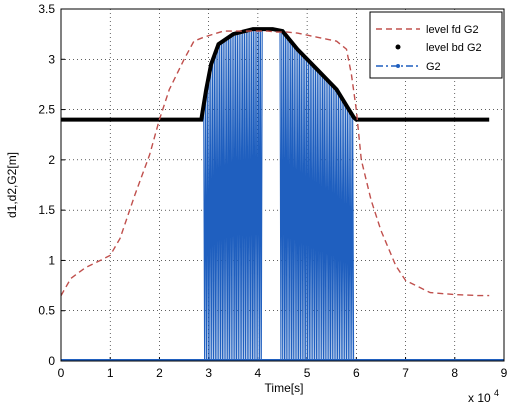  Describe the element at coordinates (51, 59) in the screenshot. I see `y-tick-label: 3` at that location.